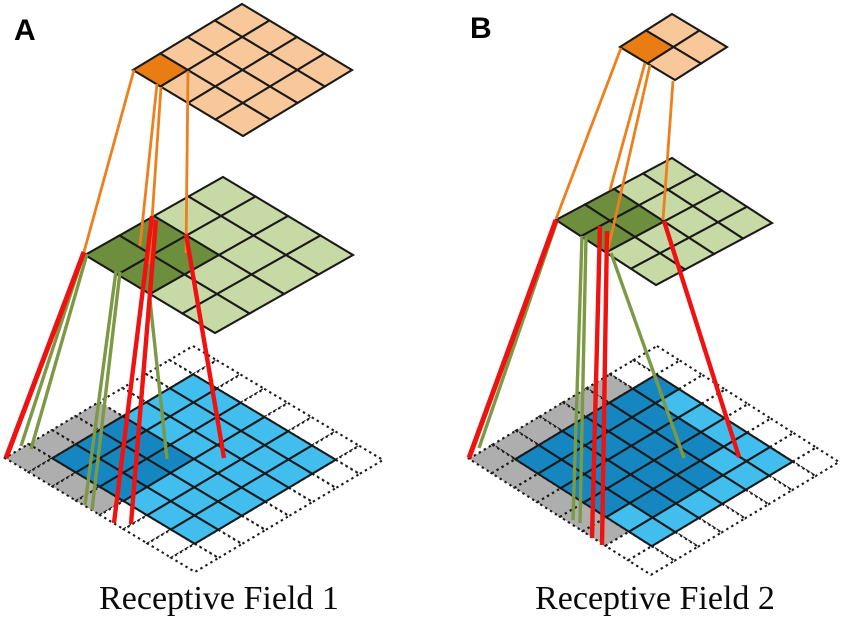 The width and height of the screenshot is (850, 622). I want to click on panel-a-caption: Receptive Field 1, so click(219, 598).